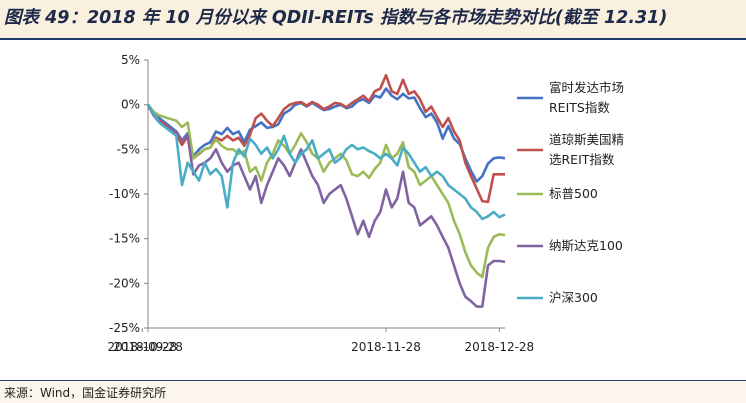 Image resolution: width=746 pixels, height=403 pixels. I want to click on legend-item: 纳斯达克100, so click(570, 245).